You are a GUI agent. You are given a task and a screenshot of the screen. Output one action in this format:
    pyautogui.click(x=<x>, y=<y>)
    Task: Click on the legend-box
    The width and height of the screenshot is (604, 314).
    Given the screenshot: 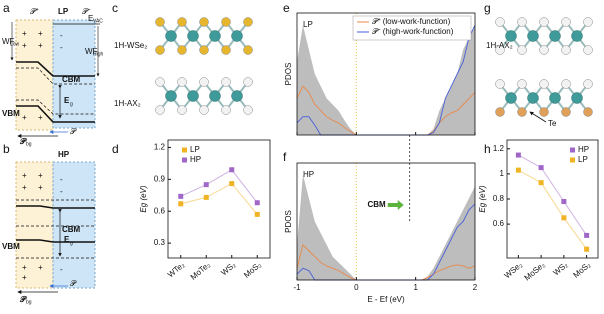 What is the action you would take?
    pyautogui.click(x=412, y=28)
    